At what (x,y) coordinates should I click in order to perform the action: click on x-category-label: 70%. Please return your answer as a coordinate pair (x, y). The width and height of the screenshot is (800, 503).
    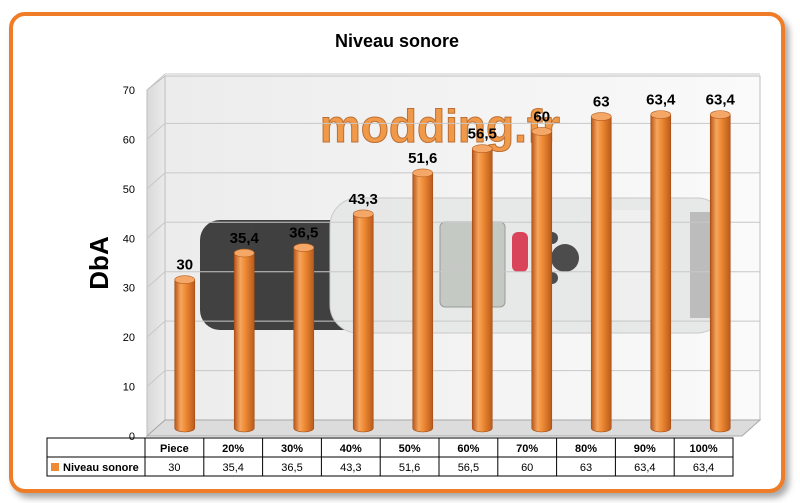
    Looking at the image, I should click on (527, 449).